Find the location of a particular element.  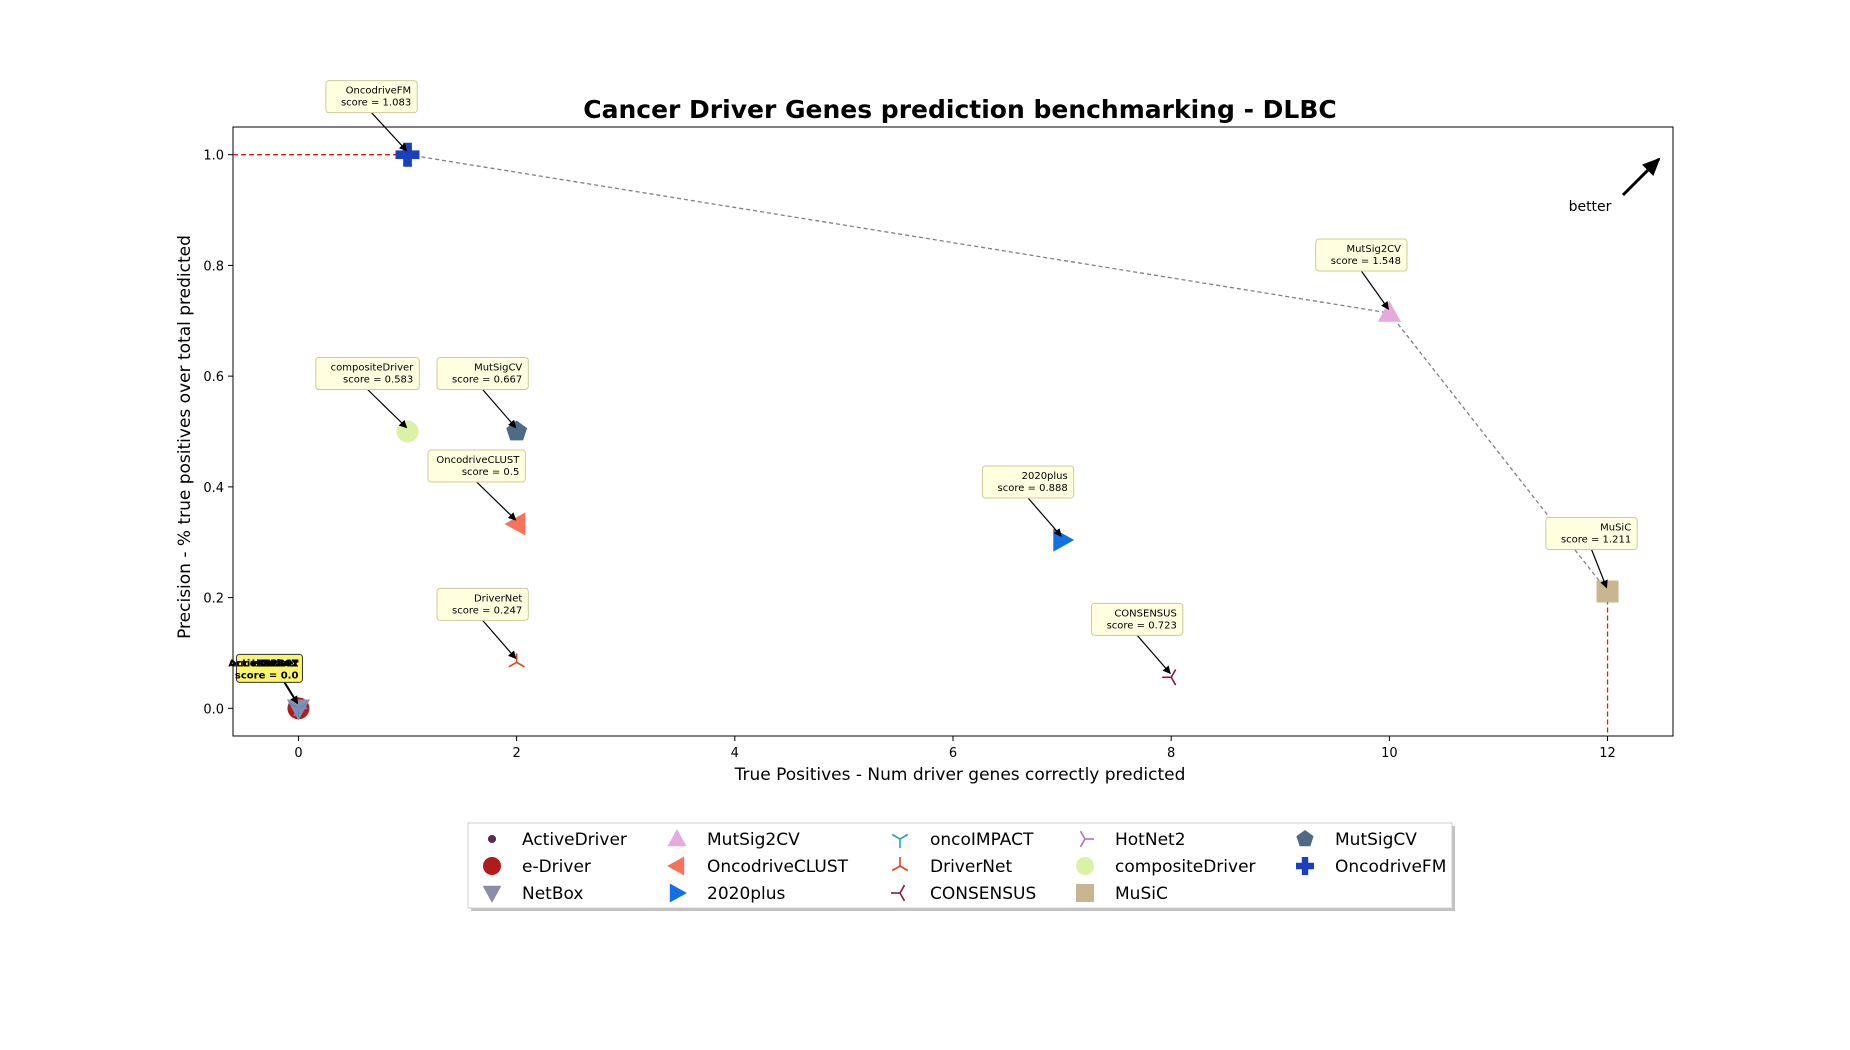

annotation-overlap-arrow is located at coordinates (291, 693).